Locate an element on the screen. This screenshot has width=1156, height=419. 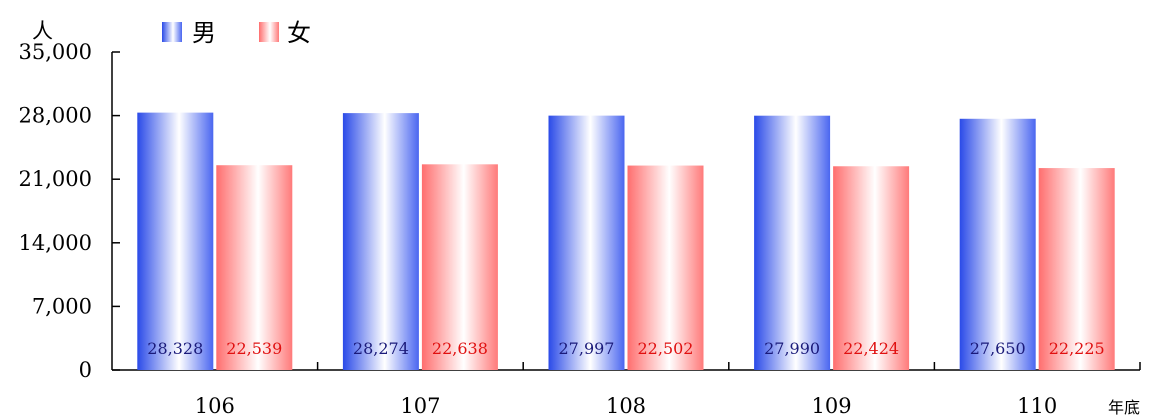
bar-label-male: 27,990 is located at coordinates (792, 348).